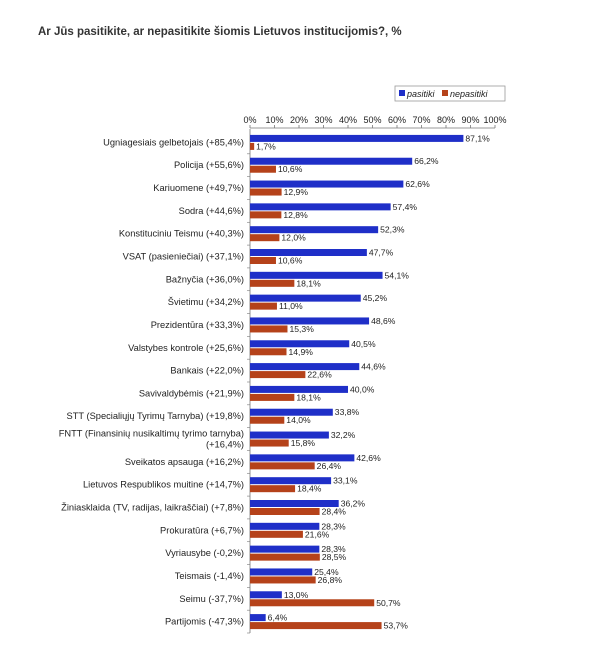 This screenshot has width=600, height=663. I want to click on category-row: Bankais (+22,0%) 44,6% 22,6%, so click(278, 372).